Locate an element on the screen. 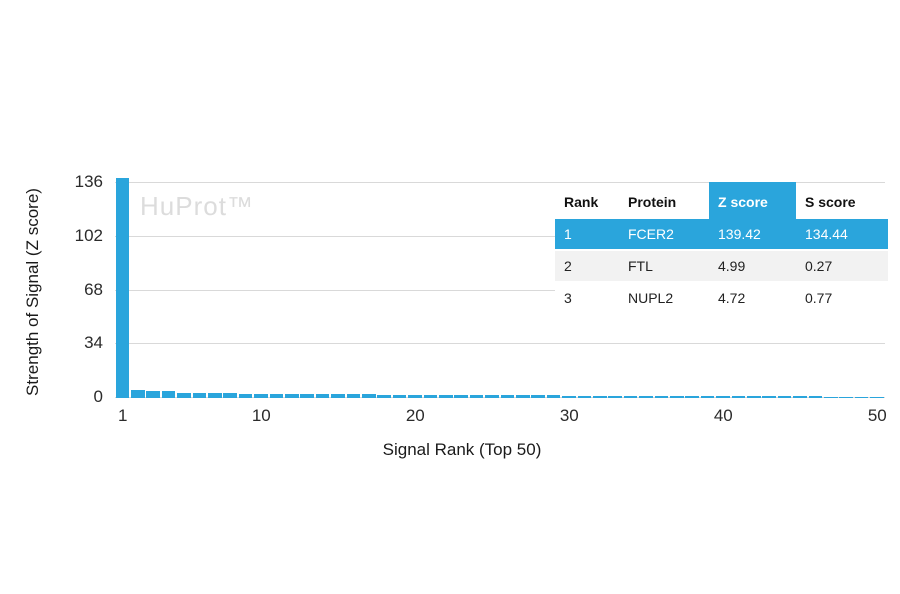 The width and height of the screenshot is (900, 594). zscore-header: Z score is located at coordinates (752, 200).